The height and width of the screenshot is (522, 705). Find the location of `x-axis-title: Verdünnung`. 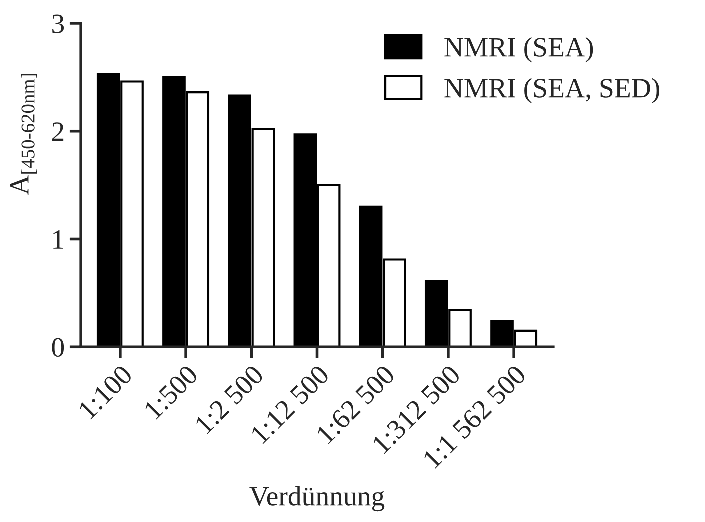

x-axis-title: Verdünnung is located at coordinates (317, 499).